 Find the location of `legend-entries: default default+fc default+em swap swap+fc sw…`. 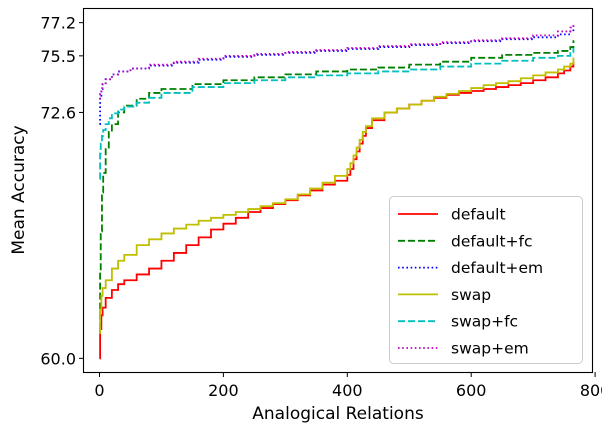

legend-entries: default default+fc default+em swap swap+fc sw… is located at coordinates (470, 282).